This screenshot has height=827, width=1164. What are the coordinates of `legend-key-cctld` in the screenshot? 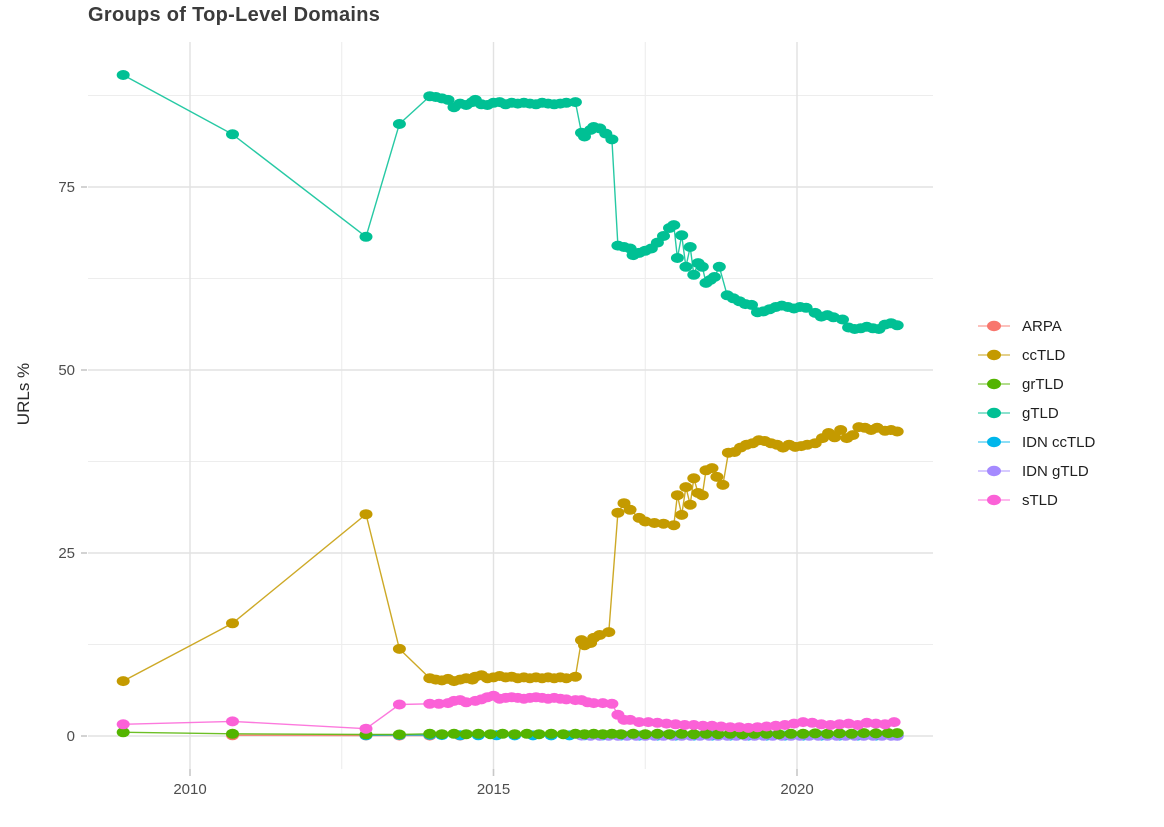 It's located at (994, 355).